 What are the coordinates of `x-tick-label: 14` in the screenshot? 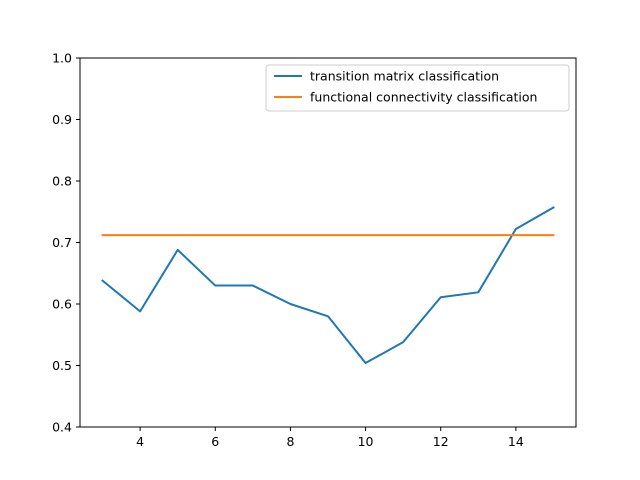 It's located at (516, 441).